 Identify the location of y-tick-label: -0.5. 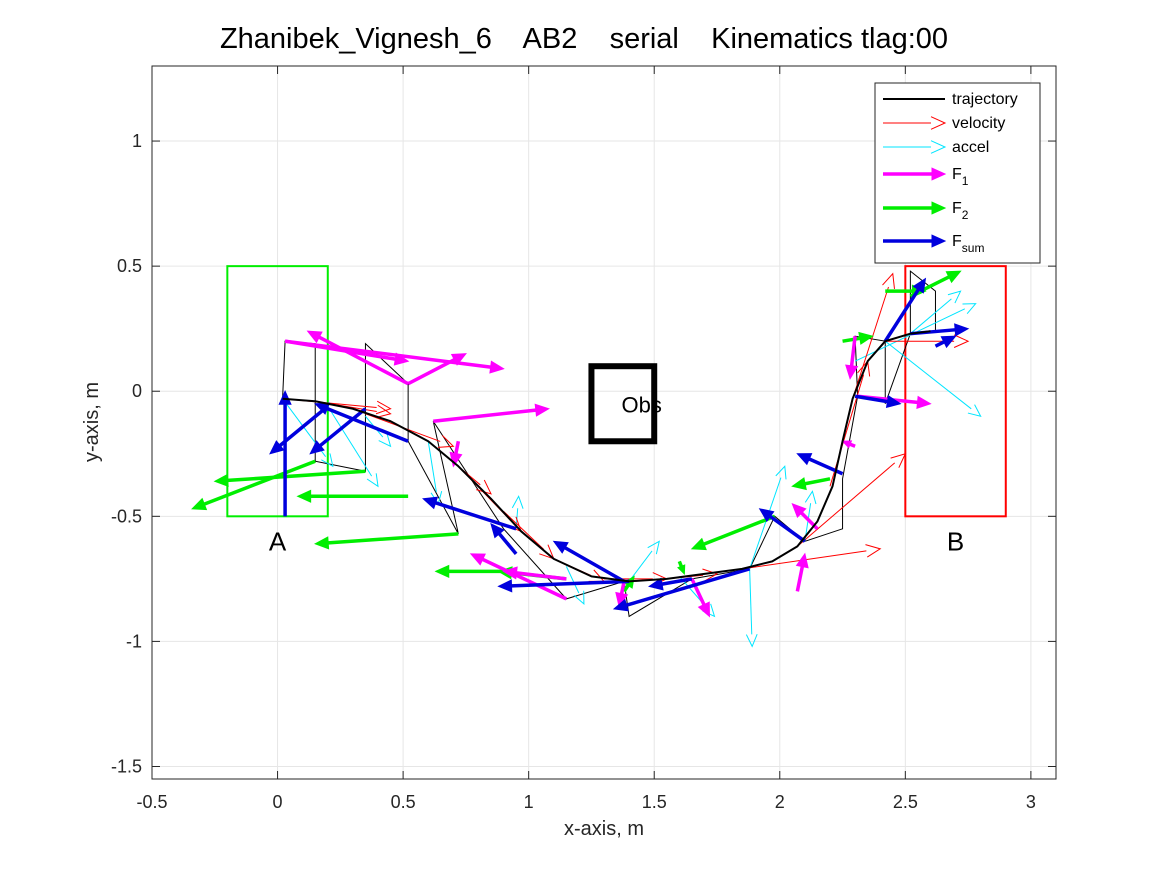
(126, 516).